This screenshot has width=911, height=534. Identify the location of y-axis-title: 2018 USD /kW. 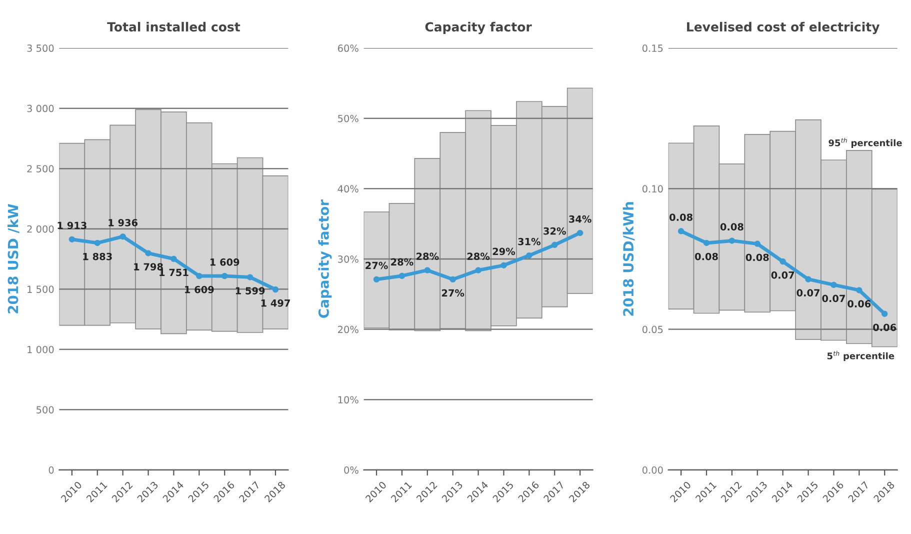
(14, 259).